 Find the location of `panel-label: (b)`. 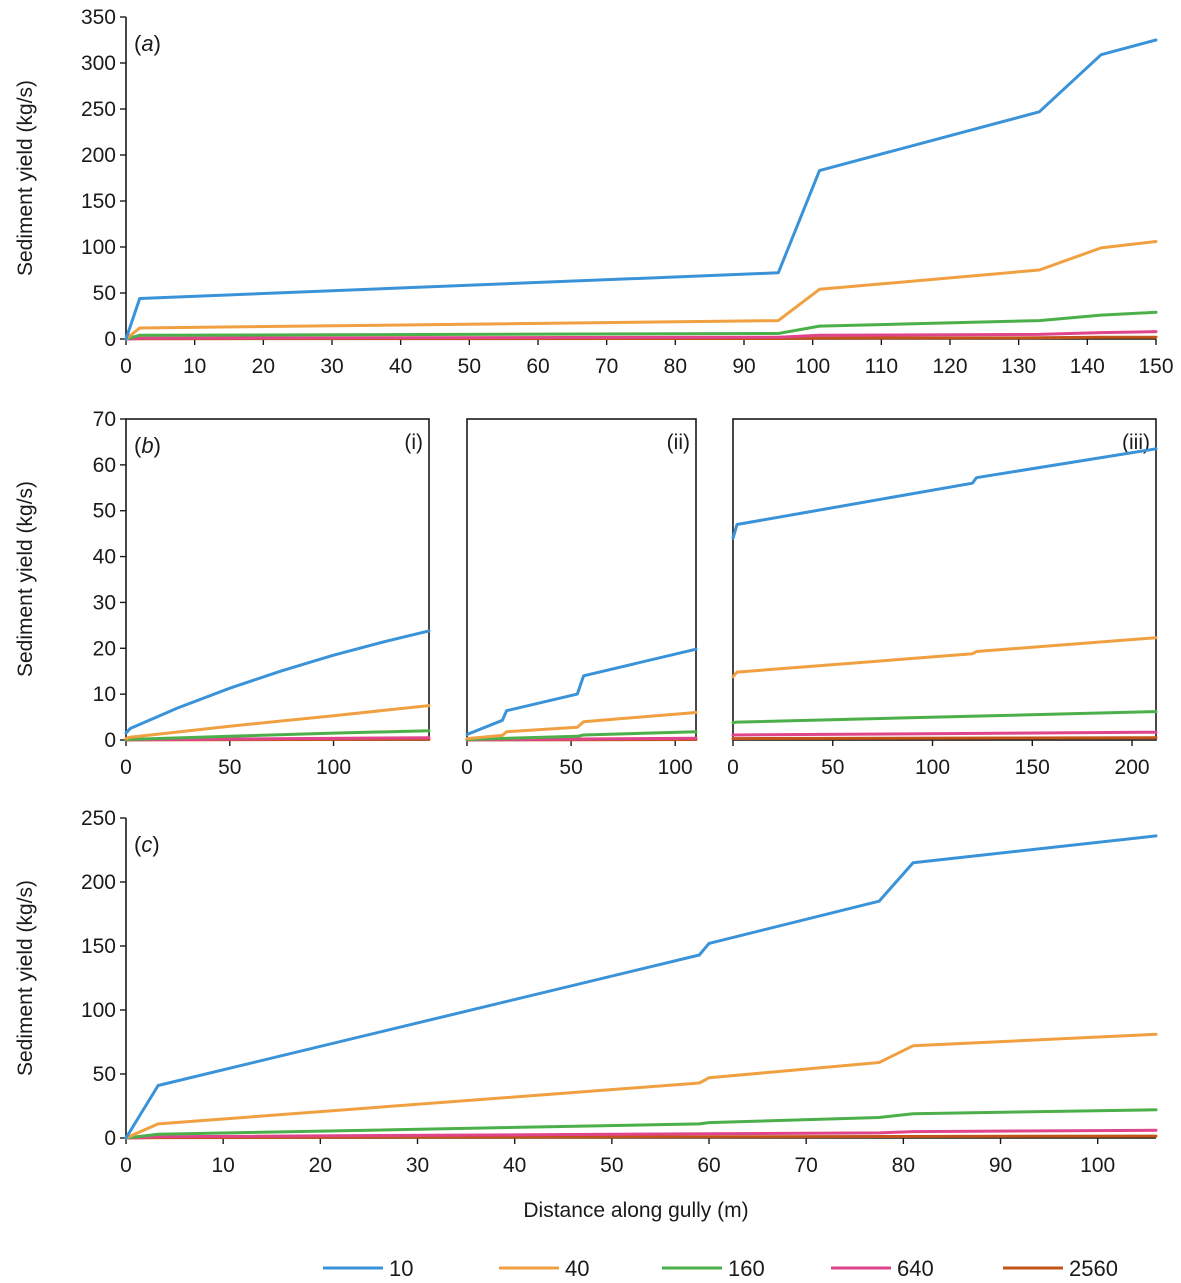

panel-label: (b) is located at coordinates (147, 445).